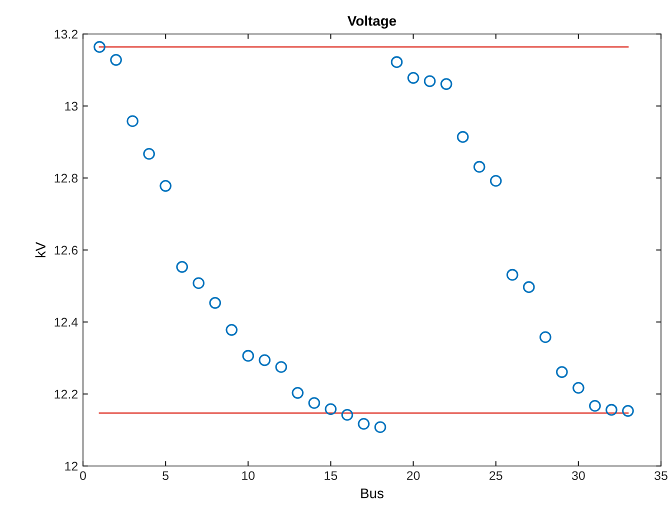  What do you see at coordinates (71, 106) in the screenshot?
I see `y-tick-label: 13` at bounding box center [71, 106].